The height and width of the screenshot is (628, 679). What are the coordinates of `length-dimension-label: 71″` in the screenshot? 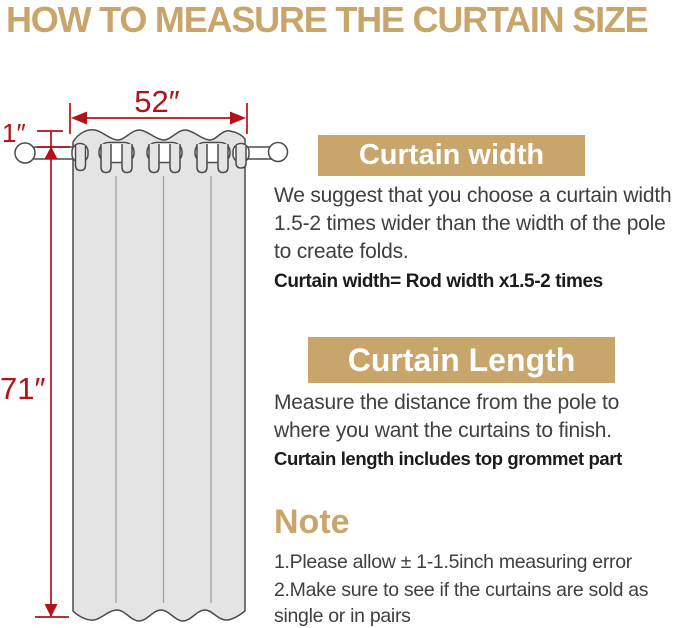 It's located at (22, 388).